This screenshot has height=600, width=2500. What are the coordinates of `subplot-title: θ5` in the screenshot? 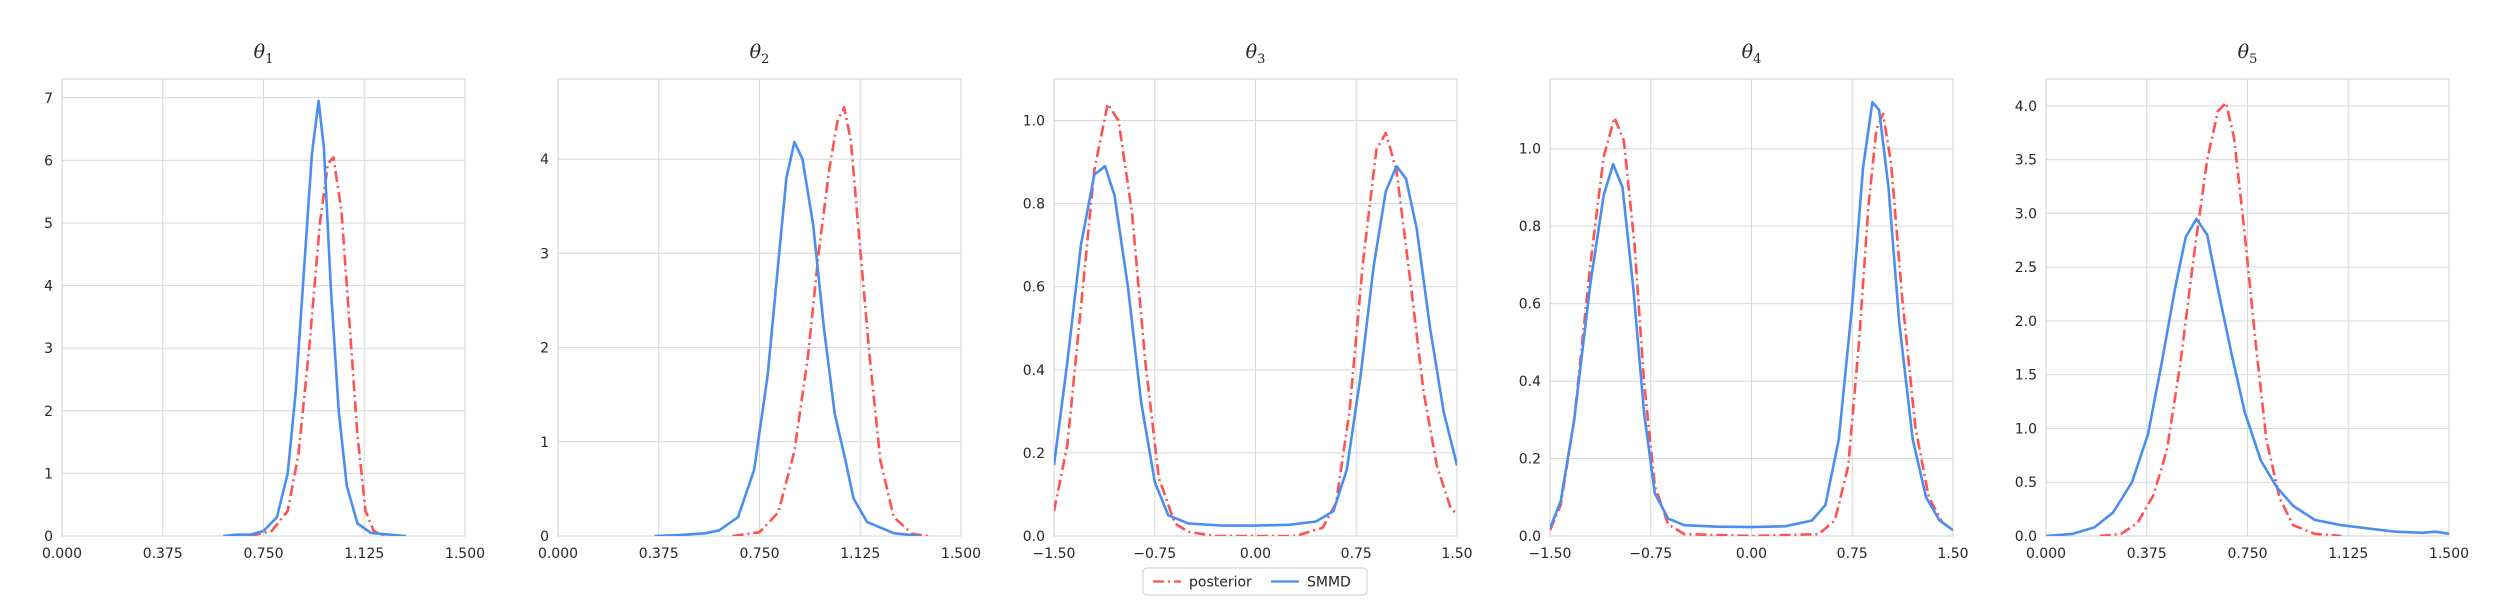 It's located at (2248, 54).